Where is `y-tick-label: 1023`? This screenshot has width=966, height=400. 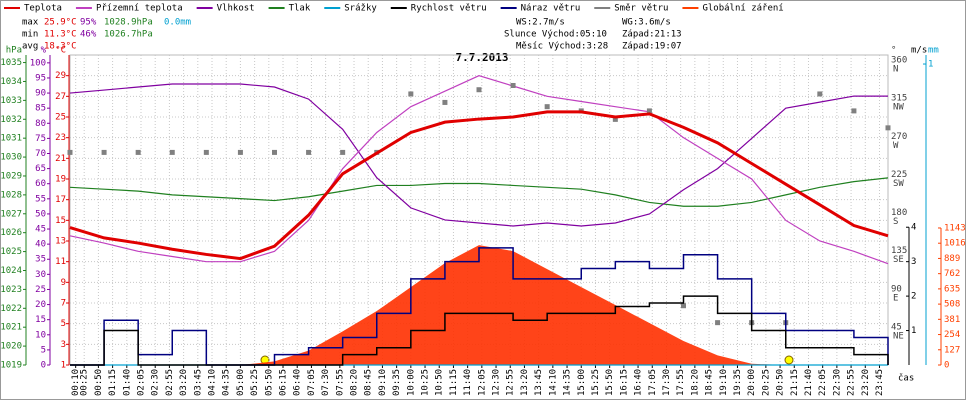
y-tick-label: 1023 is located at coordinates (11, 290).